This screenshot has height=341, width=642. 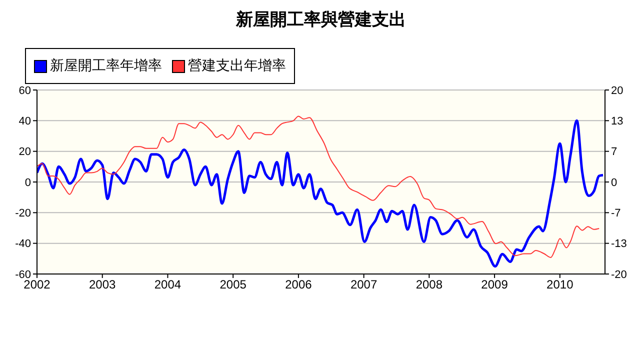 I want to click on y2-tick-label: 0, so click(x=614, y=182).